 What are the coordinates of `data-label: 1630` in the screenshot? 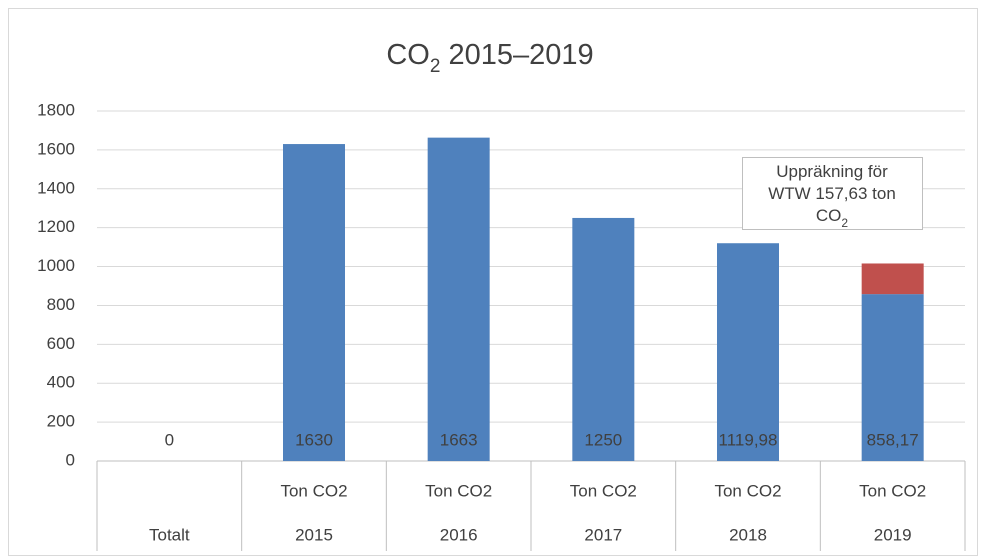 It's located at (314, 439).